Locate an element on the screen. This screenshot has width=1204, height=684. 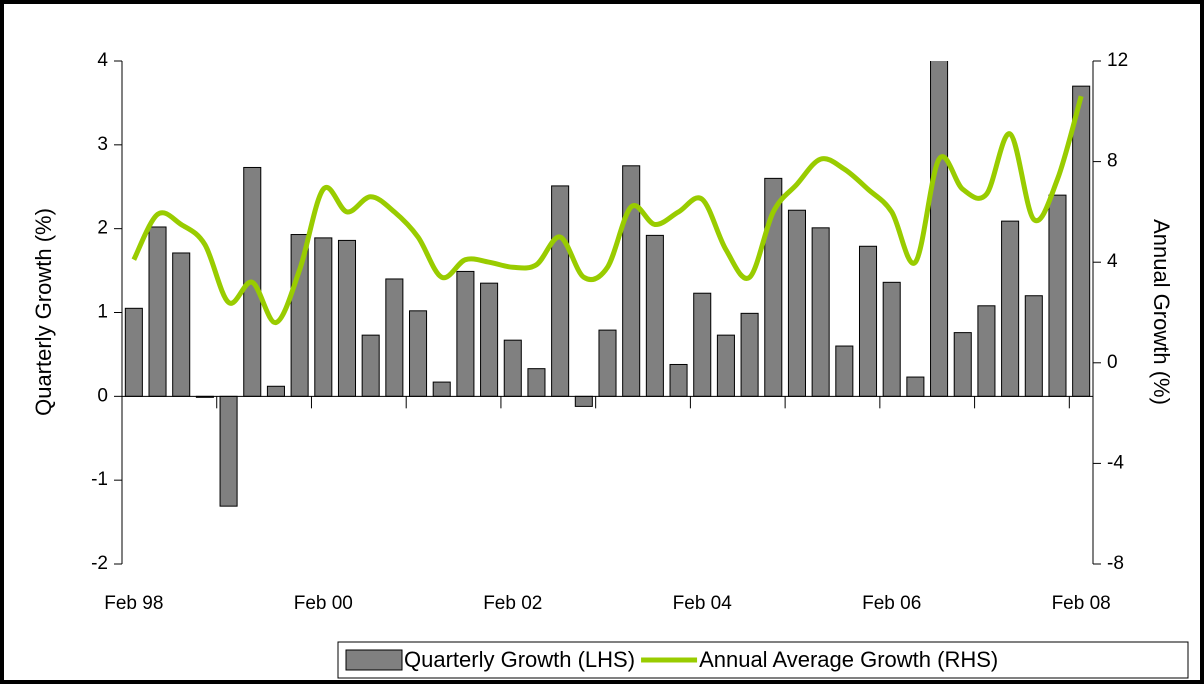
y-tick-label: 3 is located at coordinates (102, 144).